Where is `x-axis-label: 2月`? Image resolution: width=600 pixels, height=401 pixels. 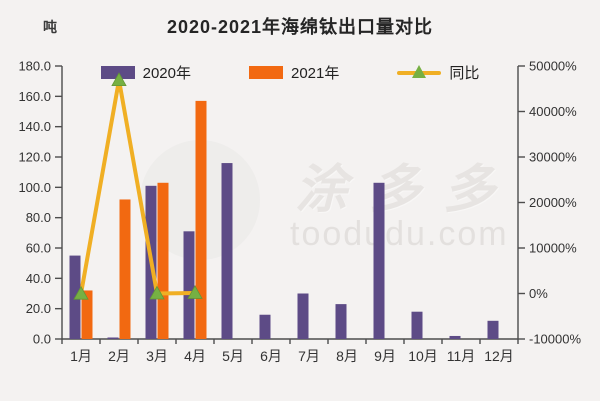 x-axis-label: 2月 is located at coordinates (119, 356).